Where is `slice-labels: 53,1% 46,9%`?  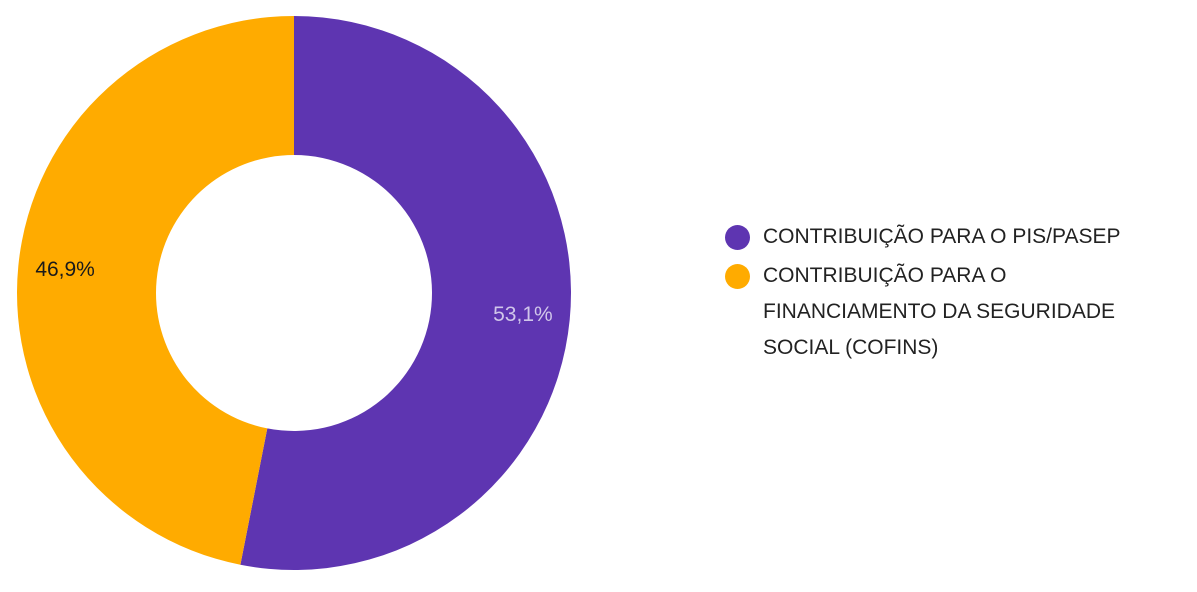
slice-labels: 53,1% 46,9% is located at coordinates (293, 292).